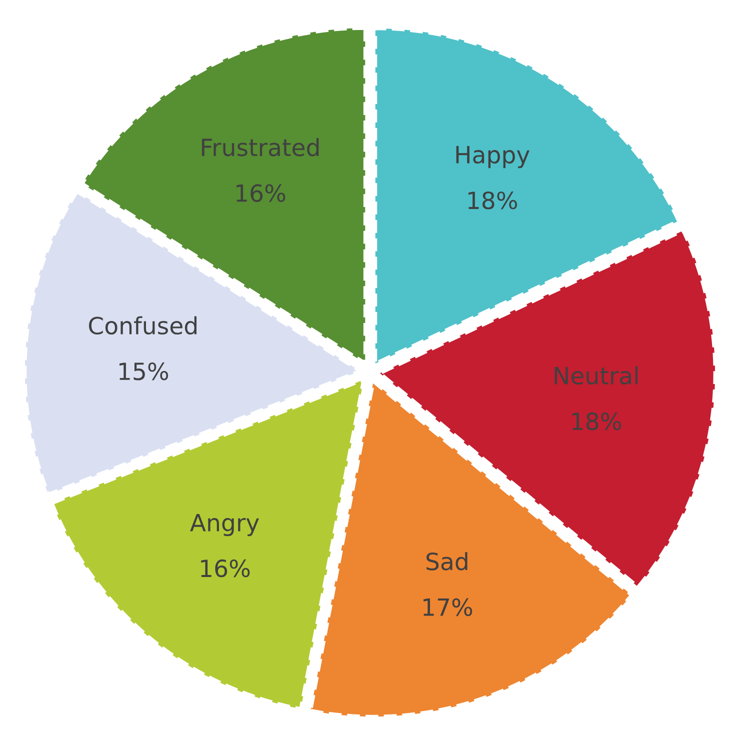 This screenshot has width=740, height=744. What do you see at coordinates (144, 371) in the screenshot?
I see `data-label: 15%` at bounding box center [144, 371].